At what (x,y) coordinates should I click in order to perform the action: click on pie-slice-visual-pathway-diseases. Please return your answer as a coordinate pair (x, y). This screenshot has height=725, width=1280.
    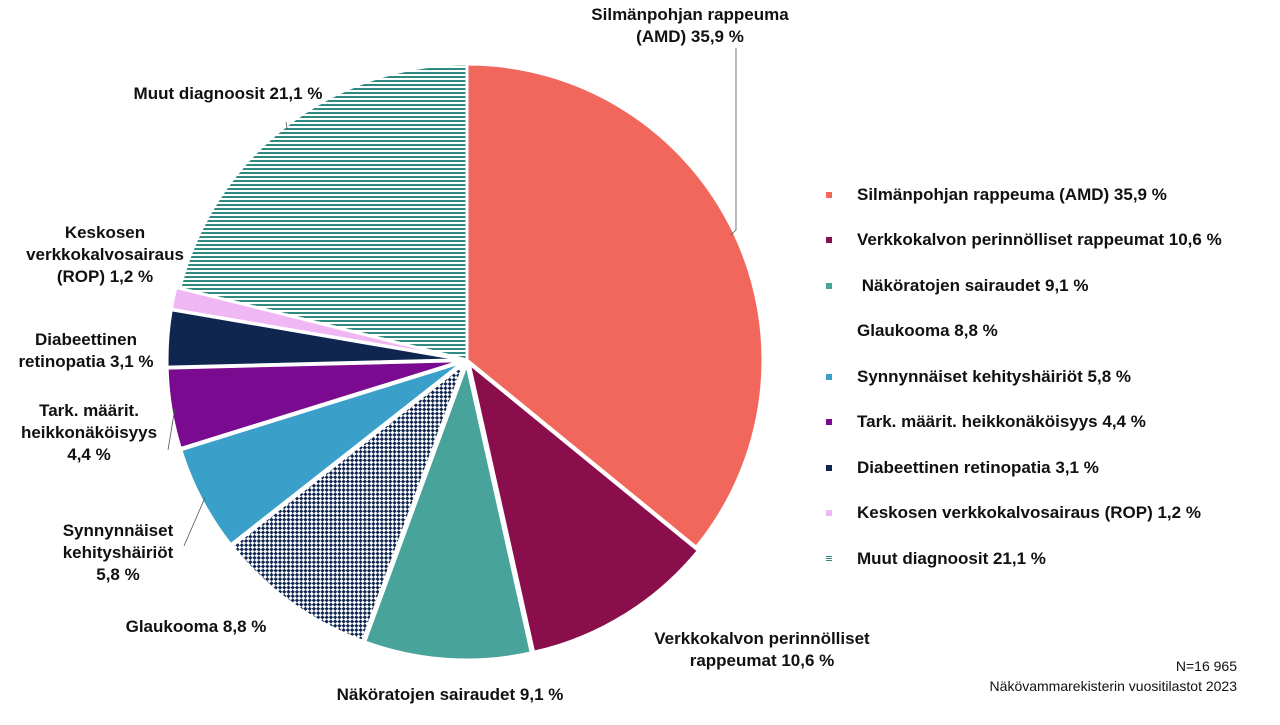
    Looking at the image, I should click on (448, 510).